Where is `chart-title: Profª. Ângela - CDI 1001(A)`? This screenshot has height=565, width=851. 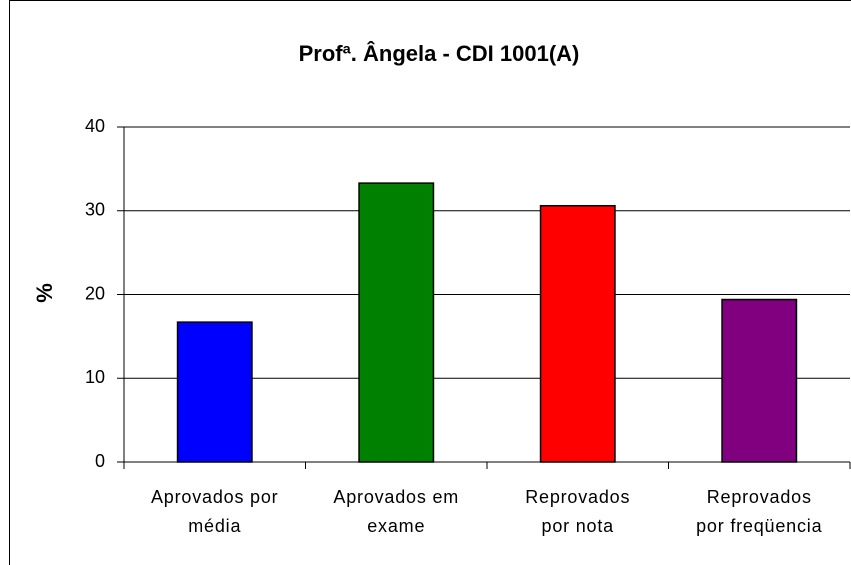
chart-title: Profª. Ângela - CDI 1001(A) is located at coordinates (439, 53).